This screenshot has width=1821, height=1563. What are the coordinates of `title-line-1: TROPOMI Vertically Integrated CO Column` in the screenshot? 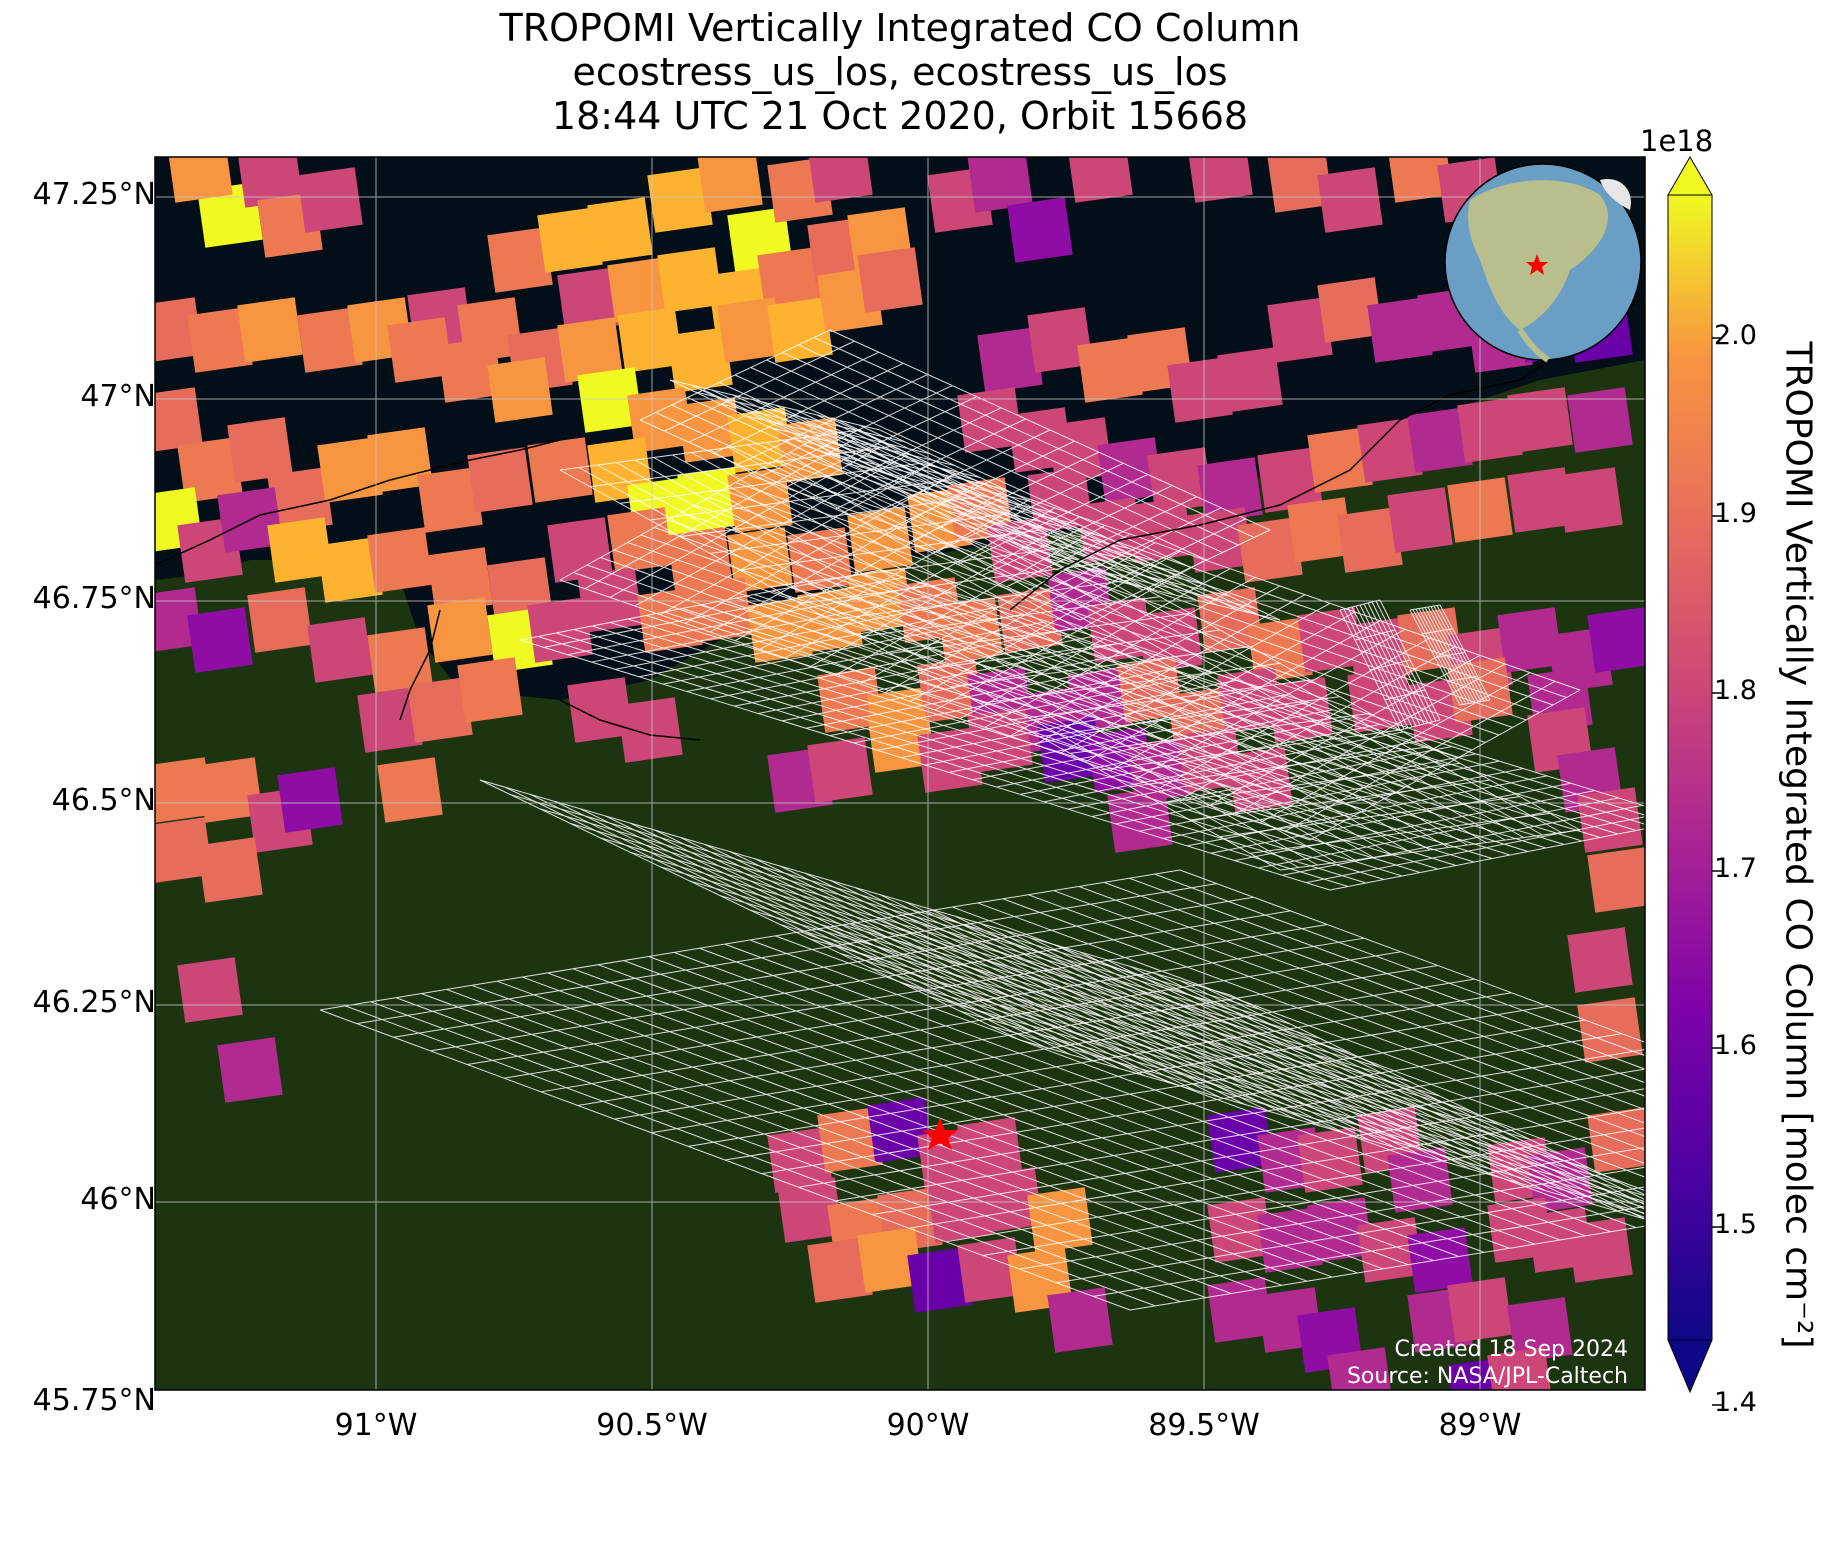 It's located at (900, 28).